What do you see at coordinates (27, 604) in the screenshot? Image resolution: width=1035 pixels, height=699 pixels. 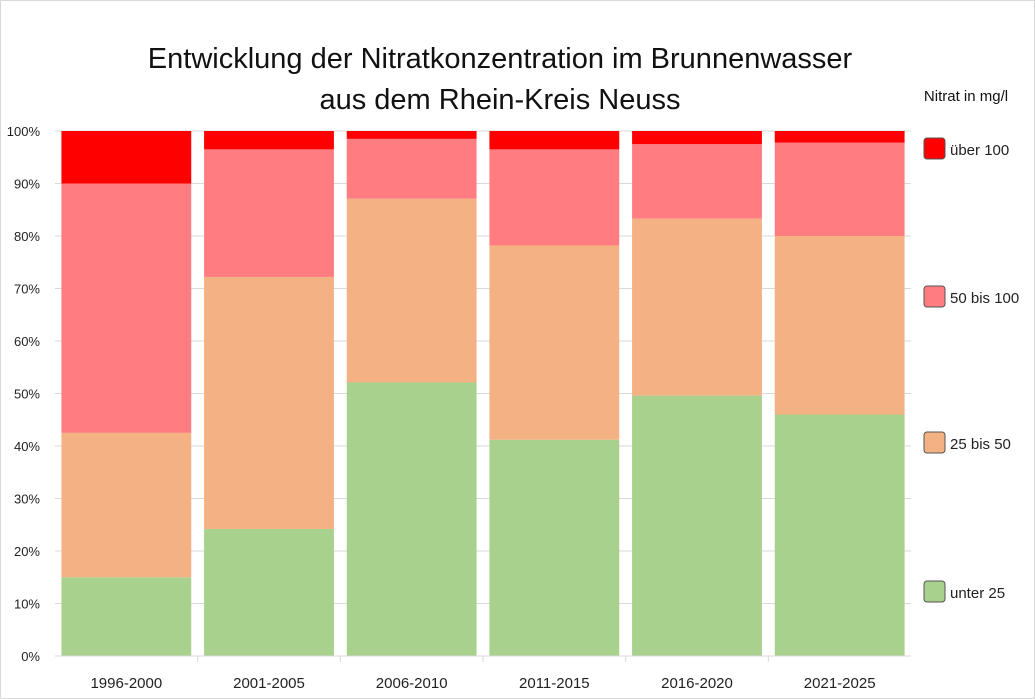 I see `y-tick-label: 10%` at bounding box center [27, 604].